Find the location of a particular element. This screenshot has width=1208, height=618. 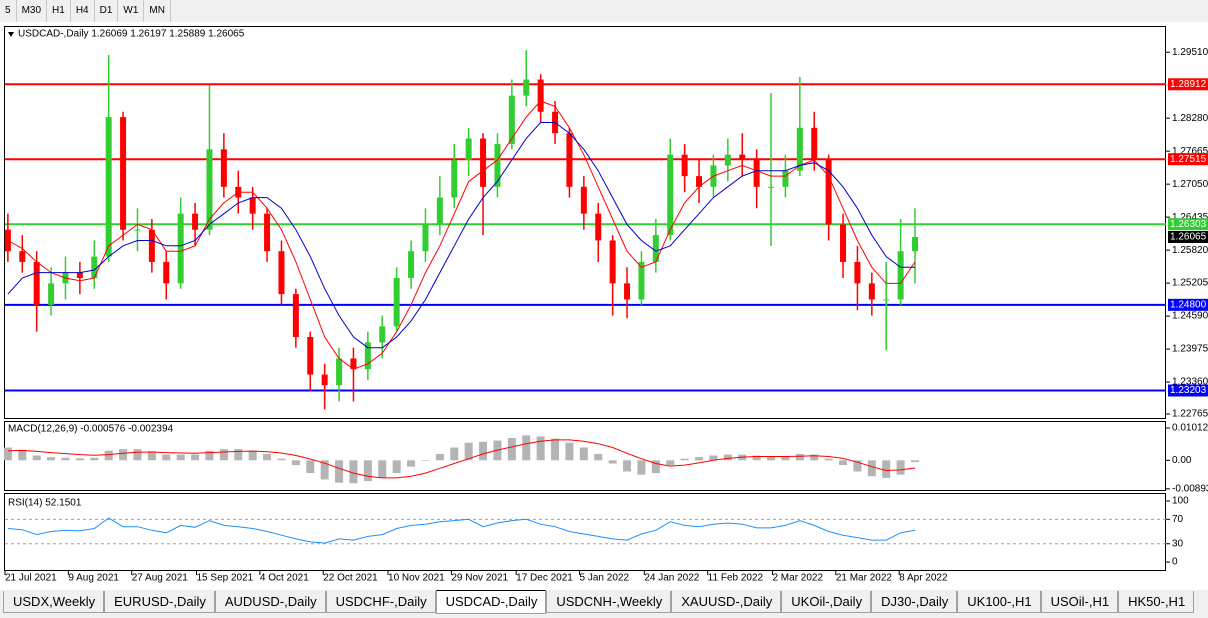

macd-title: MACD(12,26,9) -0.000576 -0.002394 is located at coordinates (91, 429).